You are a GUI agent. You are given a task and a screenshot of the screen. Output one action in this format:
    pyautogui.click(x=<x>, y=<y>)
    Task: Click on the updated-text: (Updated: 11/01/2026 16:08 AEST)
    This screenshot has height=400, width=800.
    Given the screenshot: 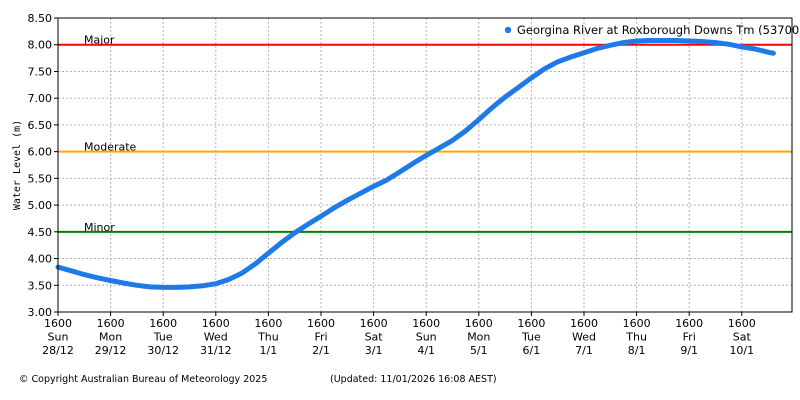 What is the action you would take?
    pyautogui.click(x=413, y=379)
    